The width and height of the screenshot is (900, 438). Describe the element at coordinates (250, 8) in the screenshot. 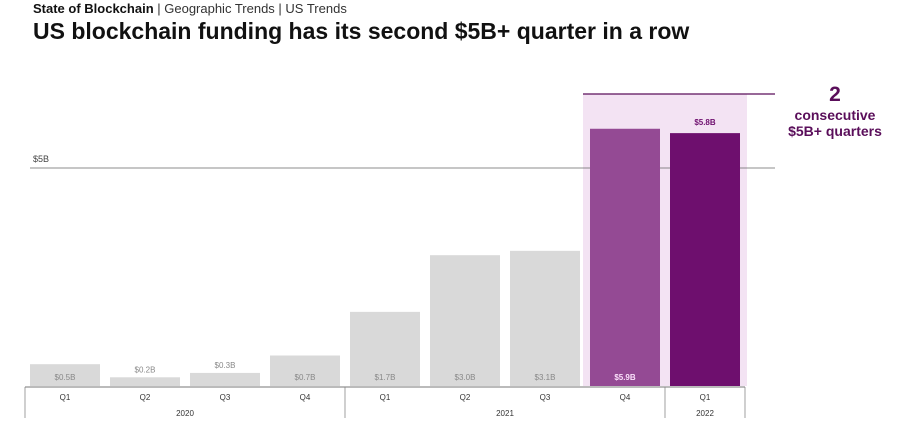

I see `breadcrumb-rest: | Geographic Trends | US Trends` at that location.